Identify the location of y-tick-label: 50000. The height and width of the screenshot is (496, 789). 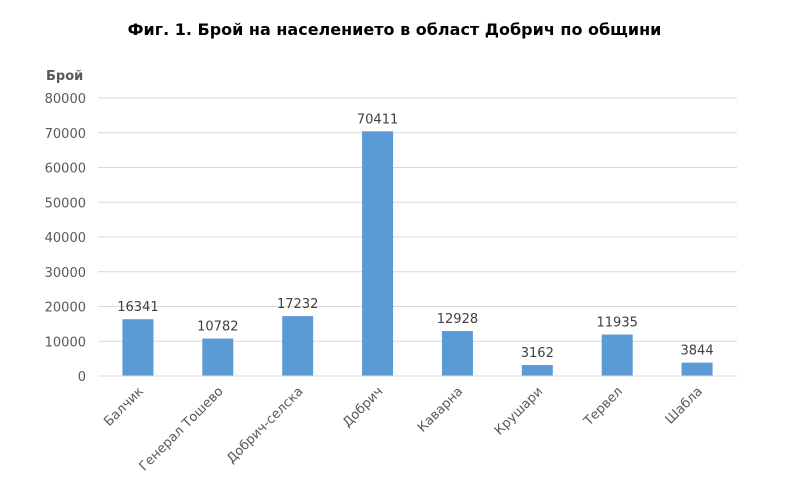
(65, 203).